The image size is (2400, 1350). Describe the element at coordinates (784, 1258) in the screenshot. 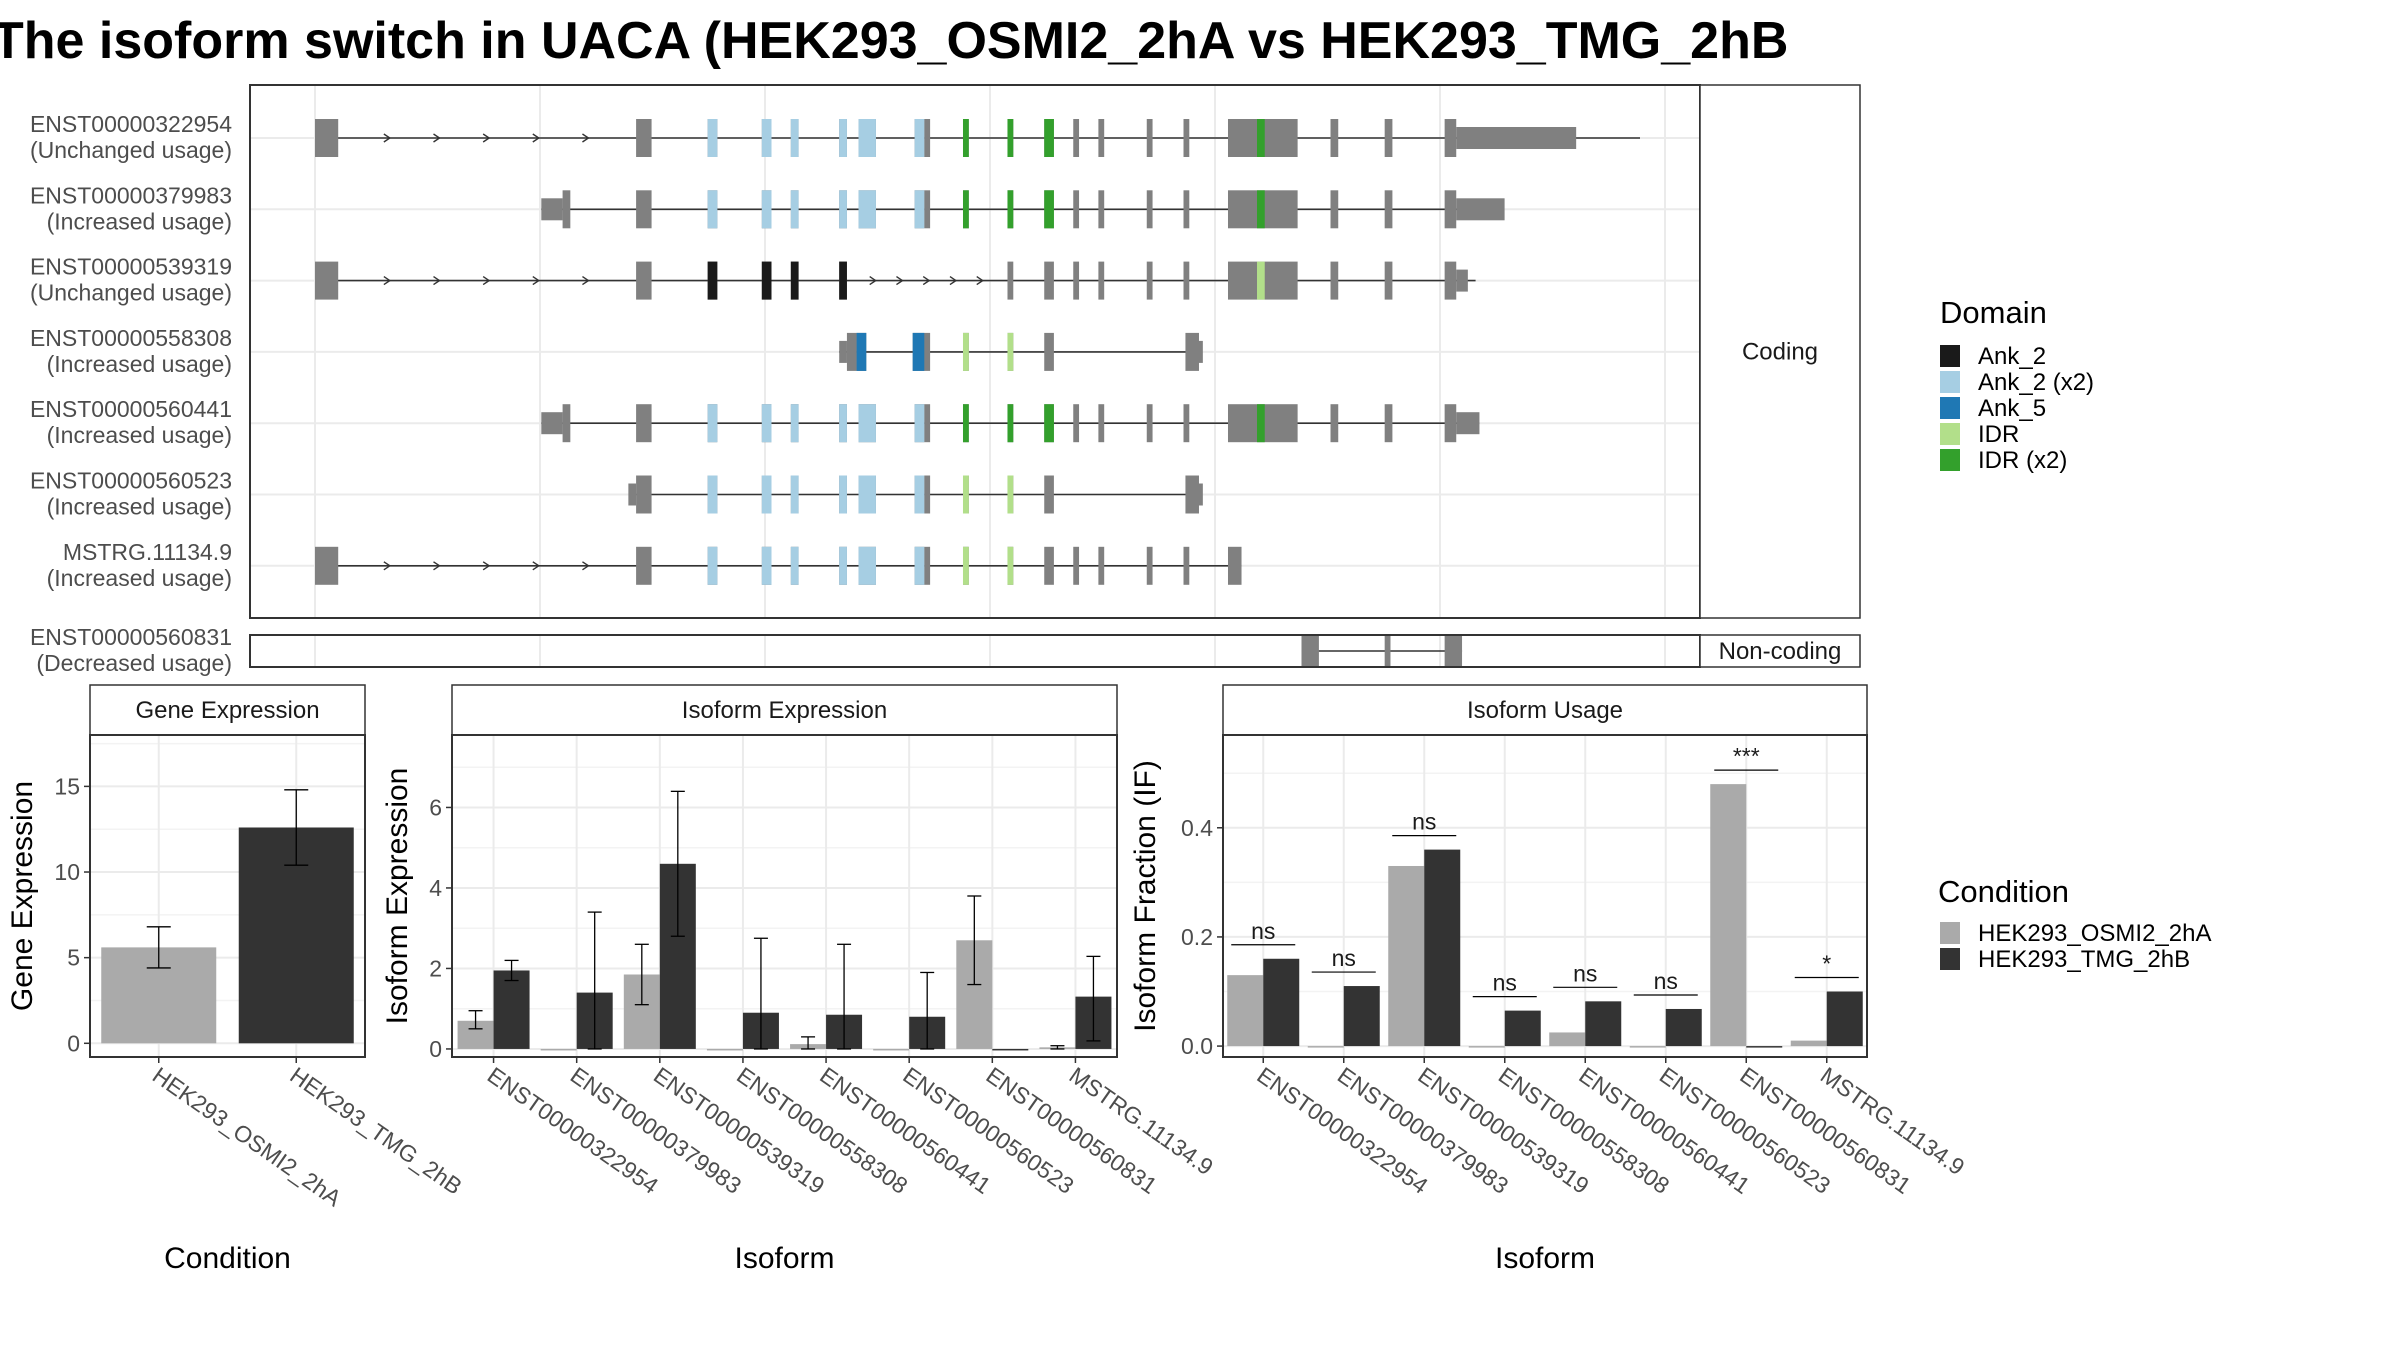

I see `x-axis-title: Isoform` at that location.